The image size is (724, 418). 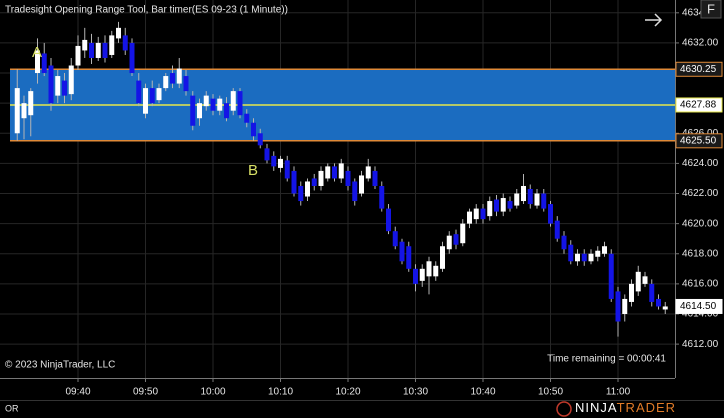 I want to click on logo-mark, so click(x=564, y=409).